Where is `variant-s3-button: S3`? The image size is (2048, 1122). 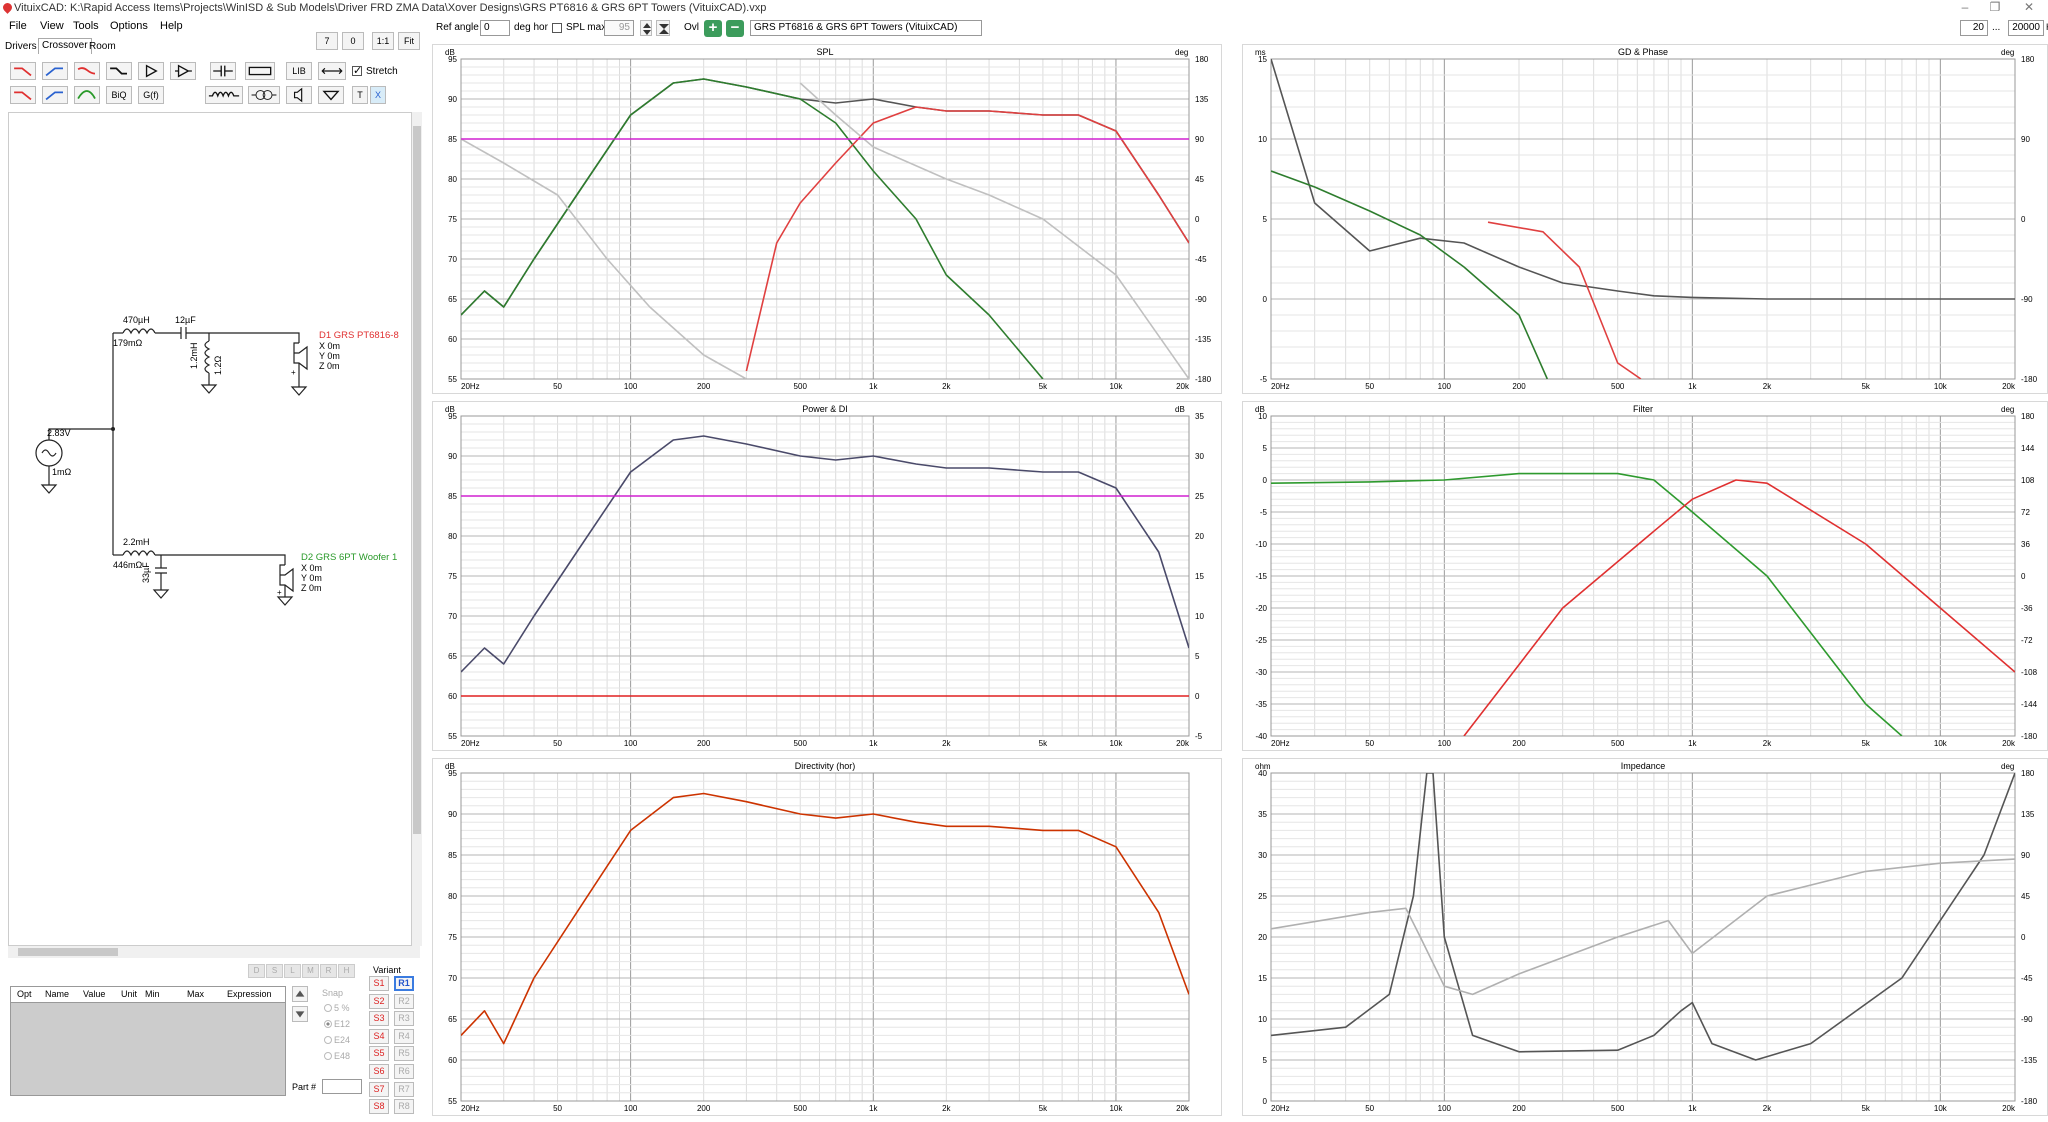
variant-s3-button: S3 is located at coordinates (379, 1019).